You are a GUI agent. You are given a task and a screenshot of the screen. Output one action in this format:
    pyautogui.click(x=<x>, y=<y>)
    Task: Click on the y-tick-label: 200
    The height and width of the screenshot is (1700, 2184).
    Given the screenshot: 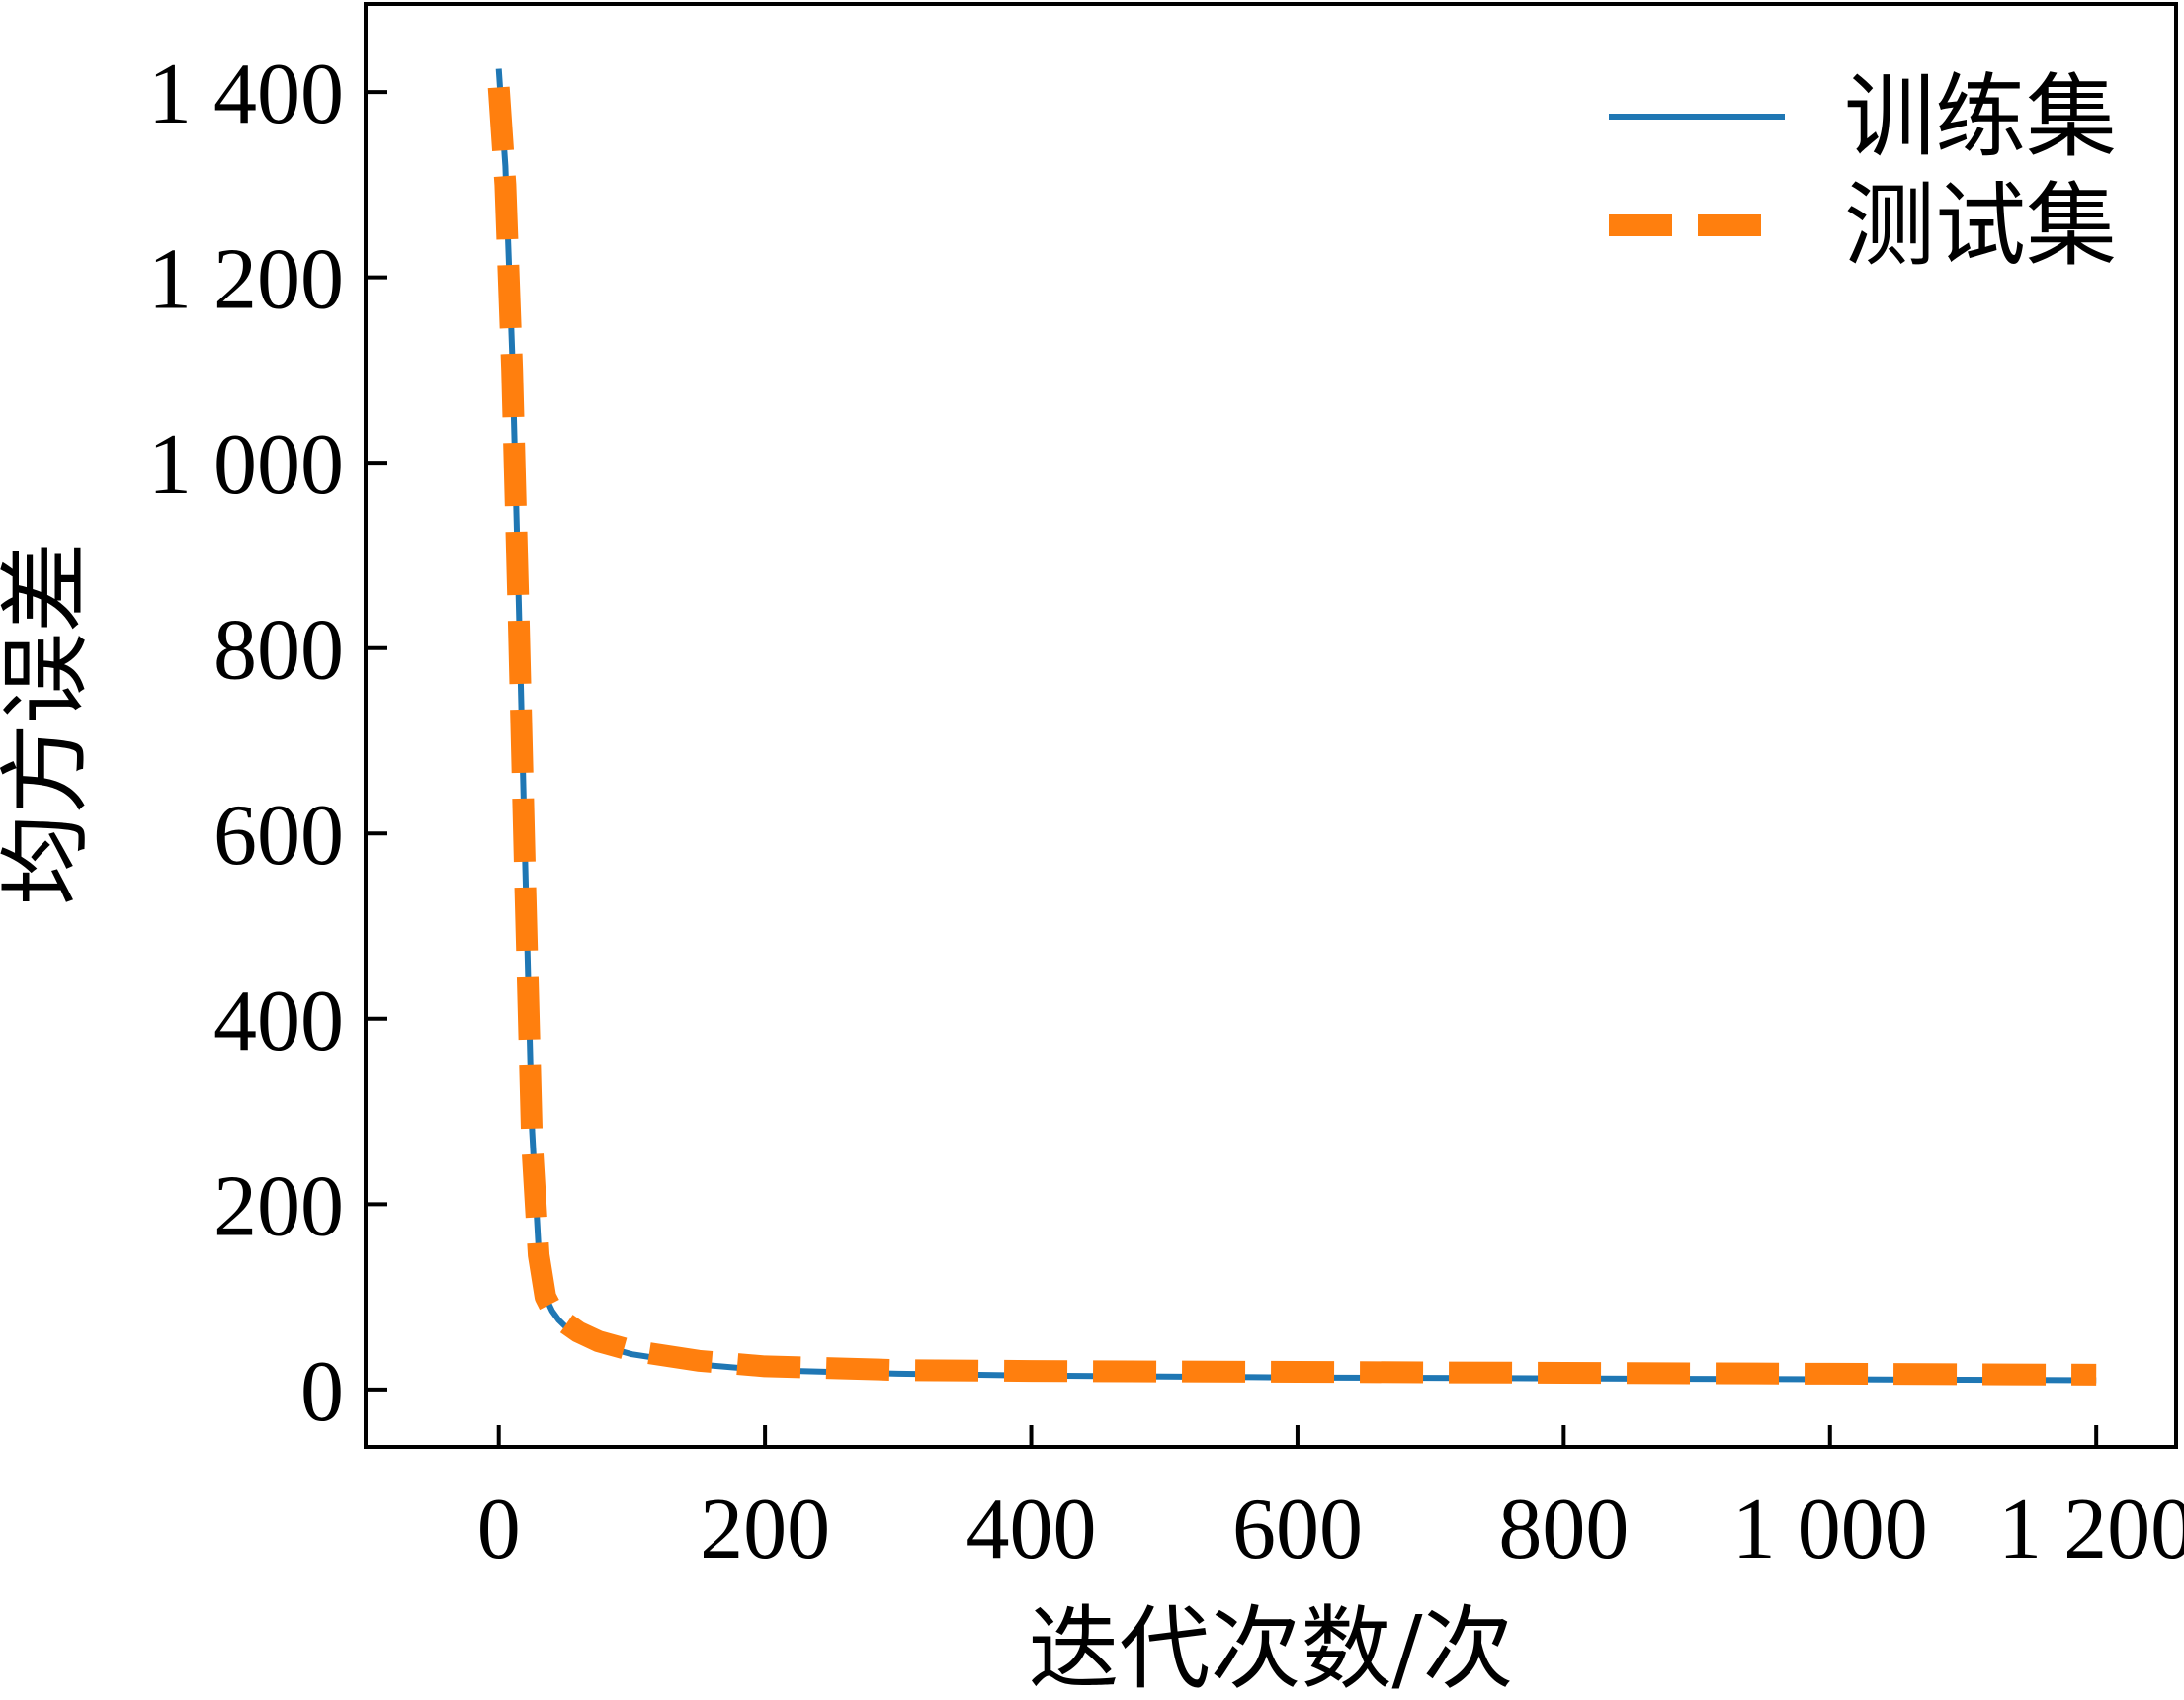 What is the action you would take?
    pyautogui.click(x=278, y=1206)
    